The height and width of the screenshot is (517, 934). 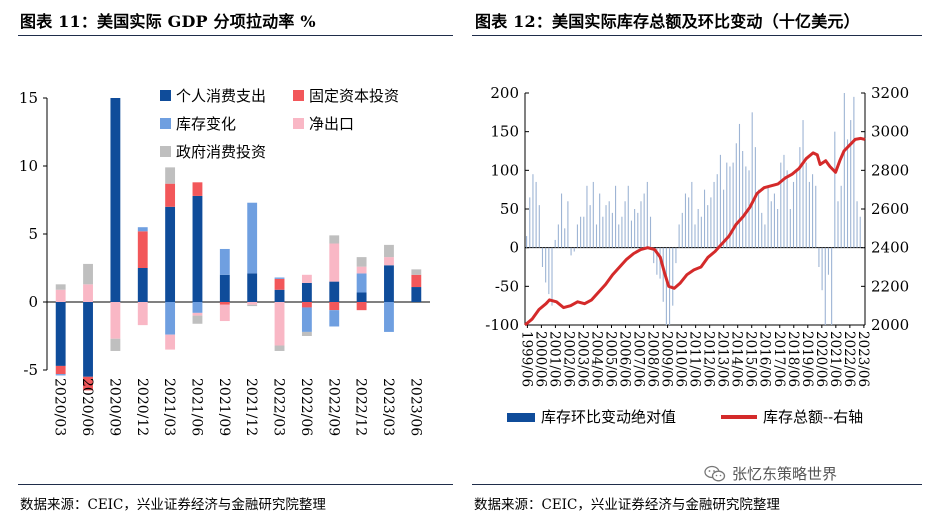 I want to click on legend-label: 政府消费投资, so click(x=221, y=152).